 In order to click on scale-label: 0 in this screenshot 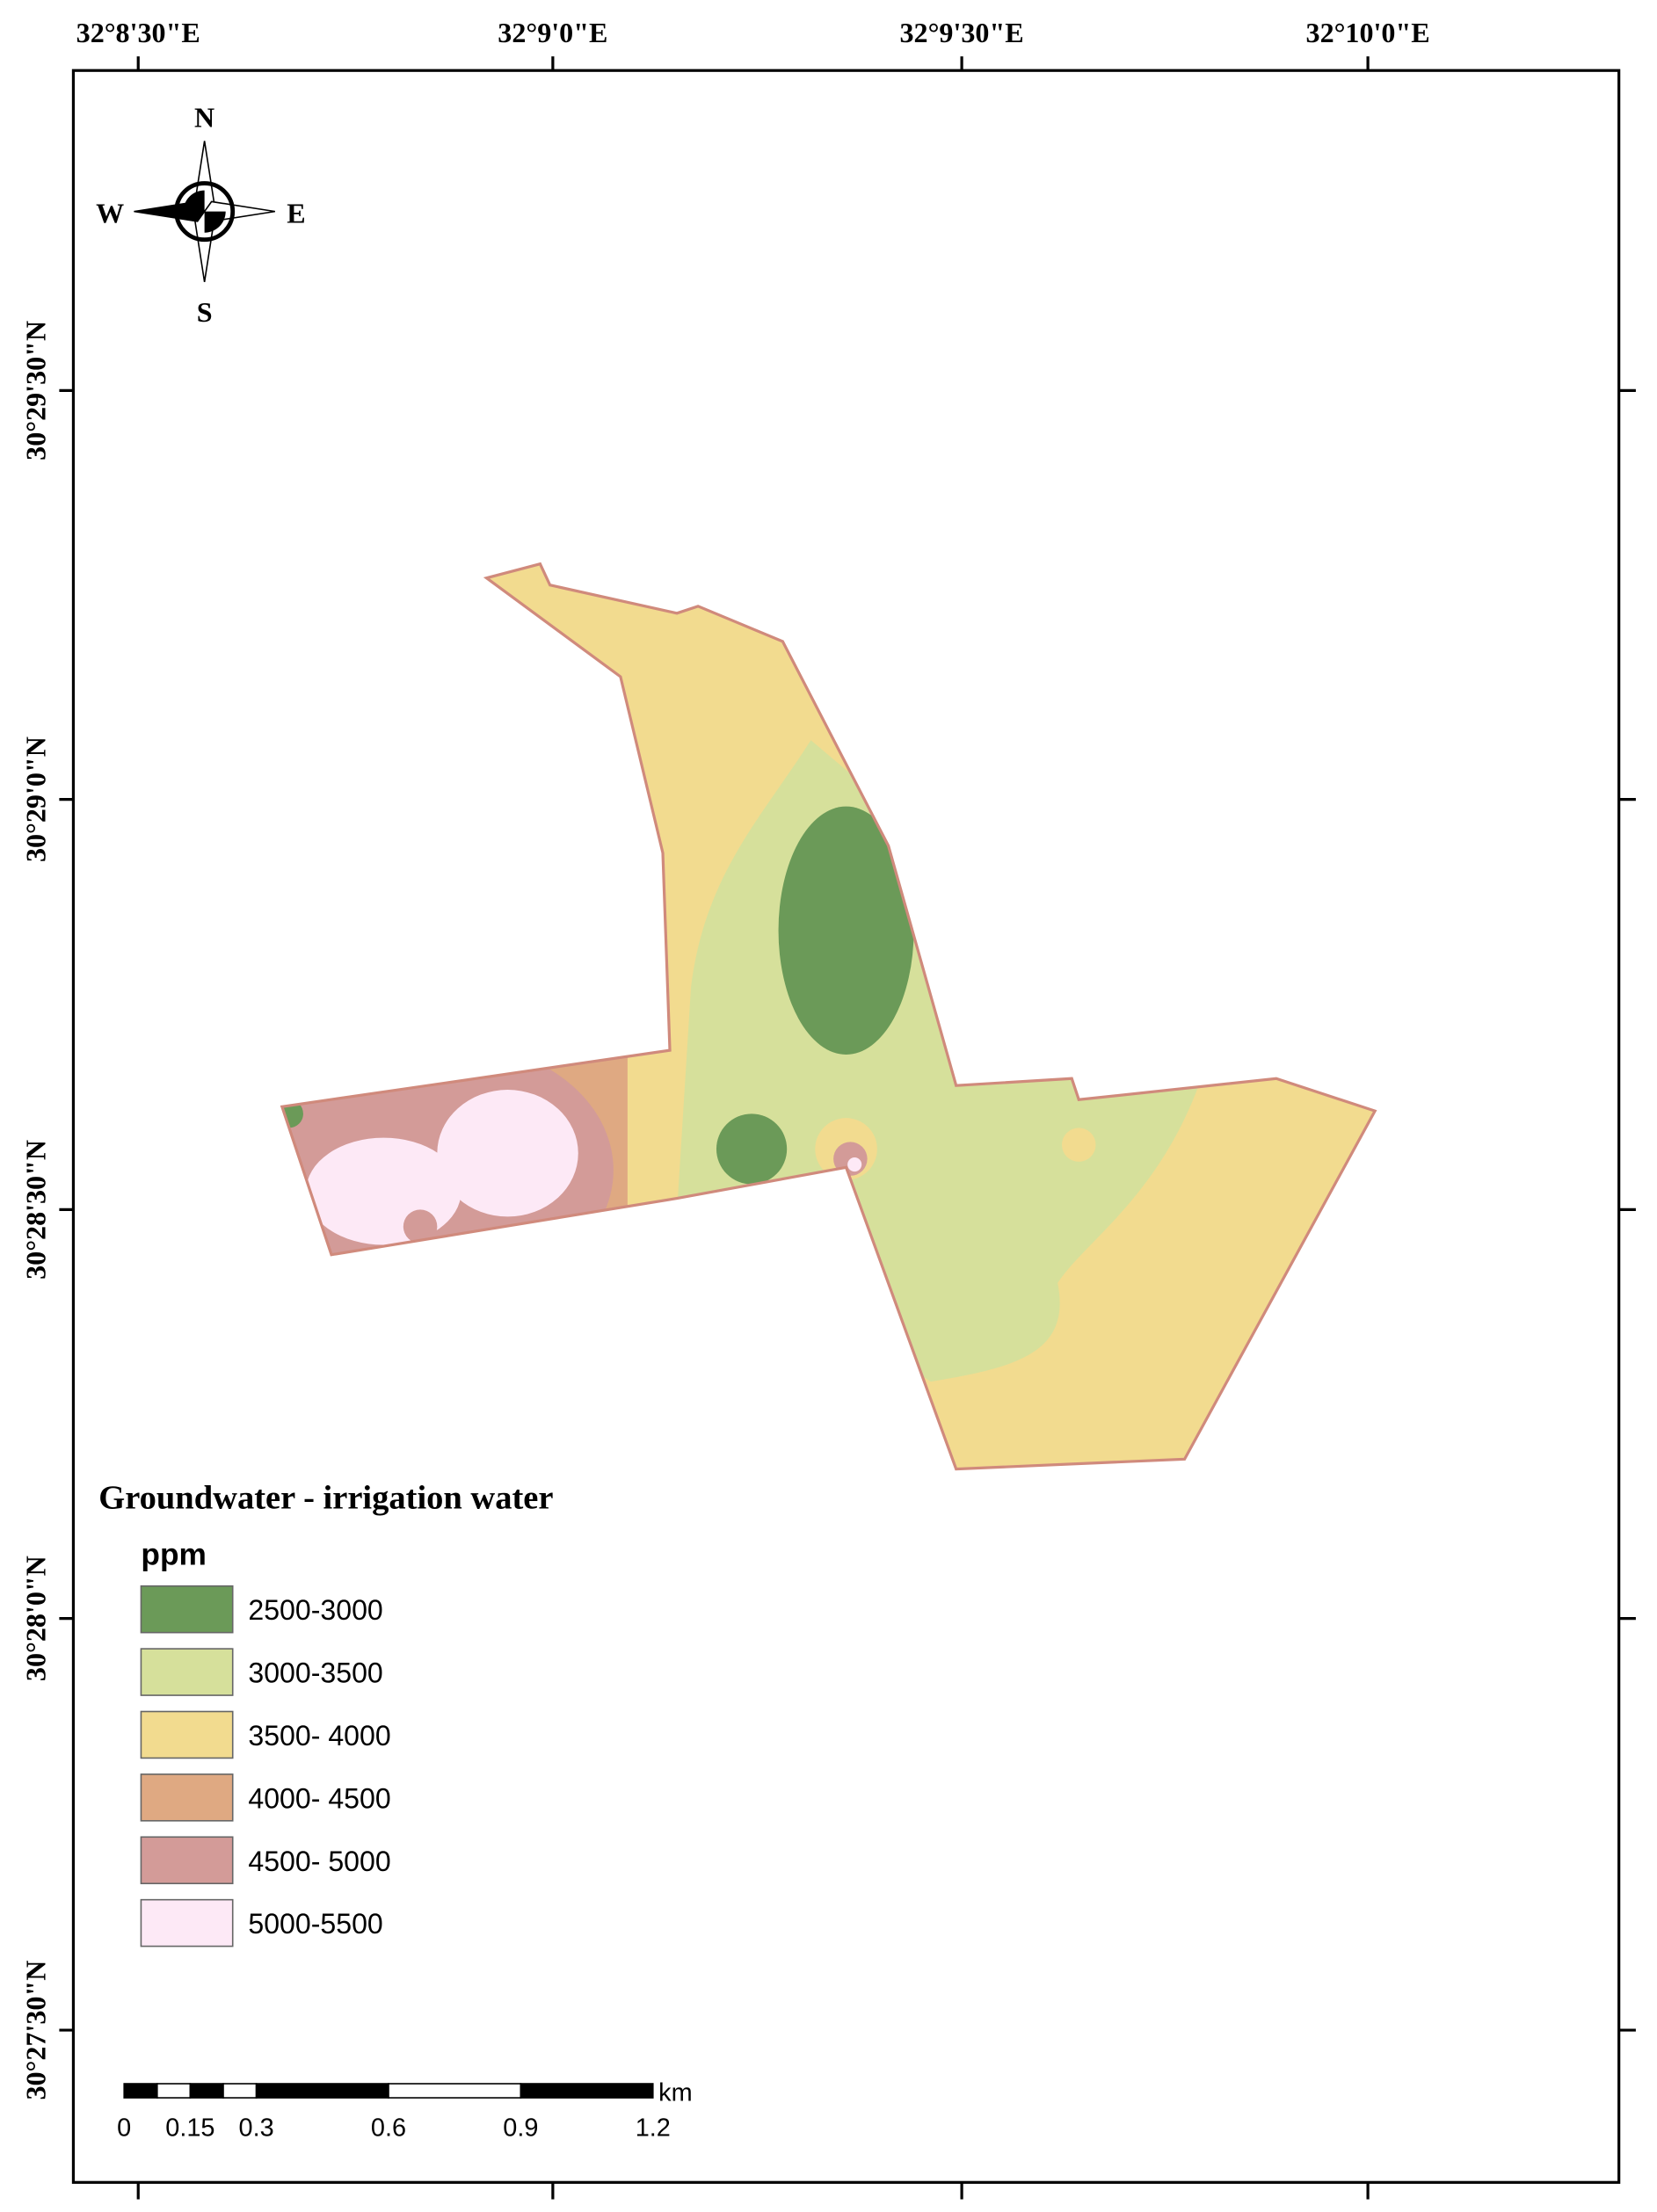, I will do `click(124, 2128)`.